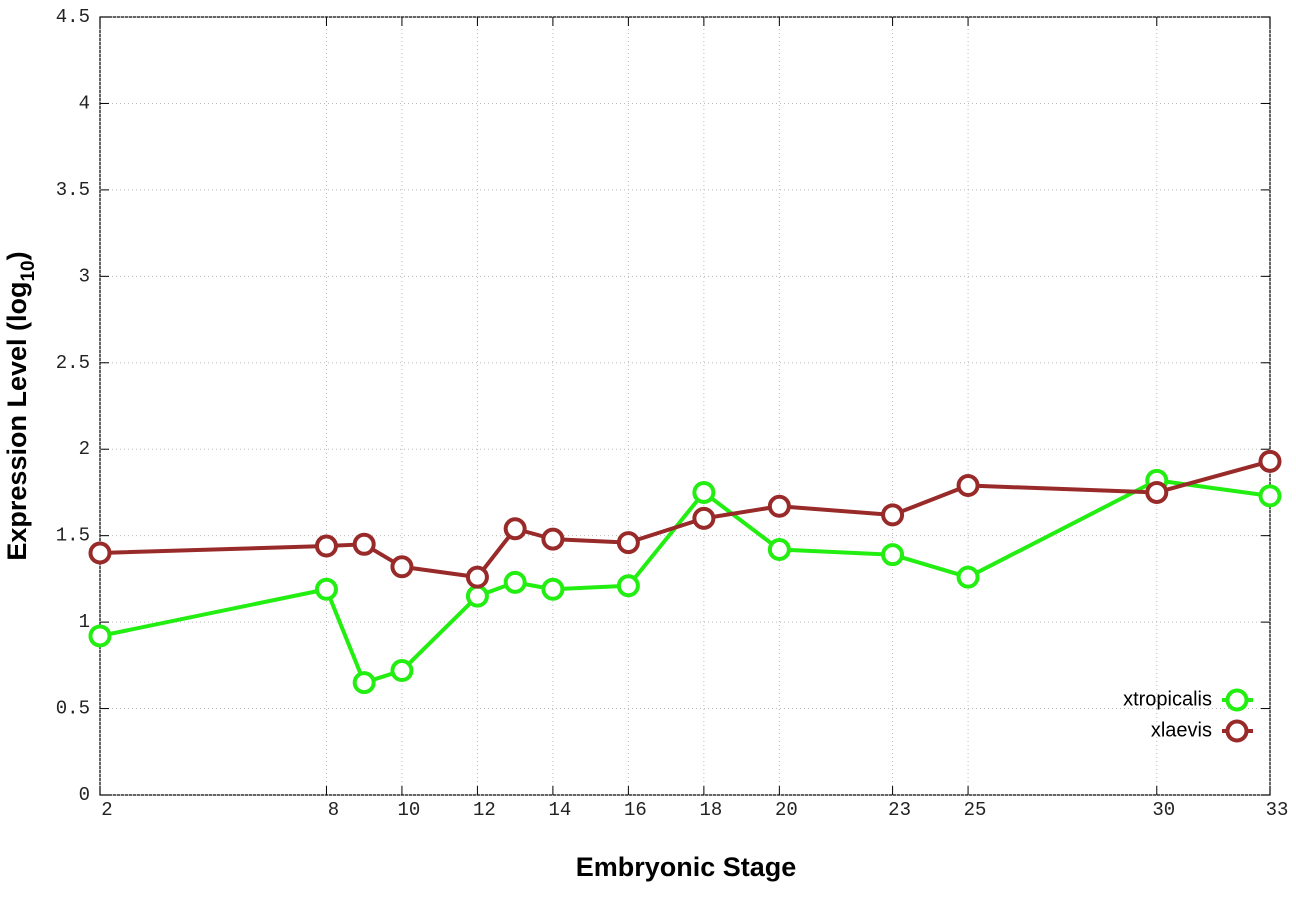 This screenshot has width=1296, height=907. I want to click on x-tick-label: 23, so click(899, 810).